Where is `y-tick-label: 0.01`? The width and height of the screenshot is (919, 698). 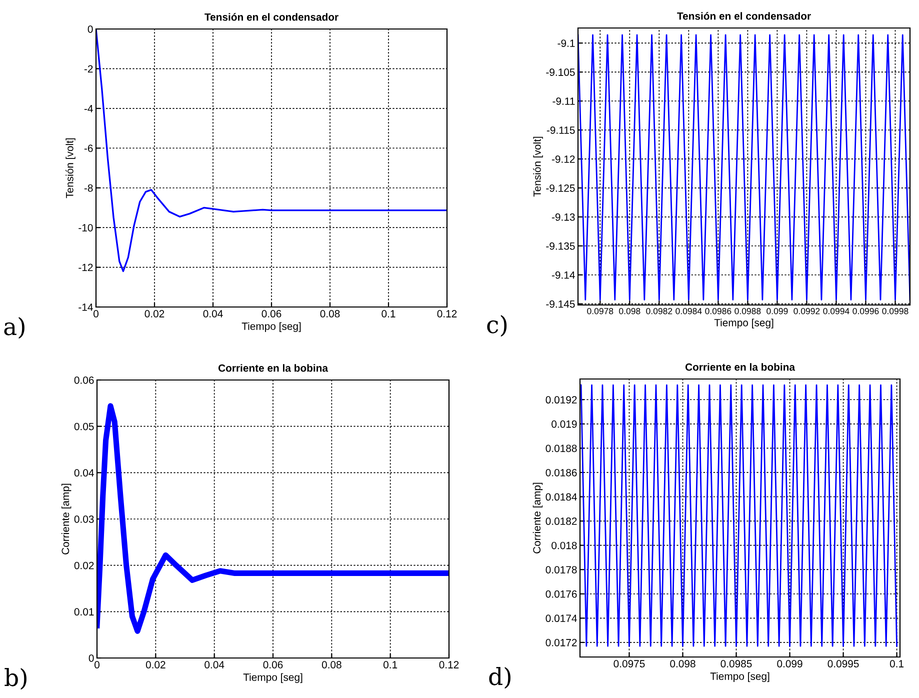
y-tick-label: 0.01 is located at coordinates (84, 612).